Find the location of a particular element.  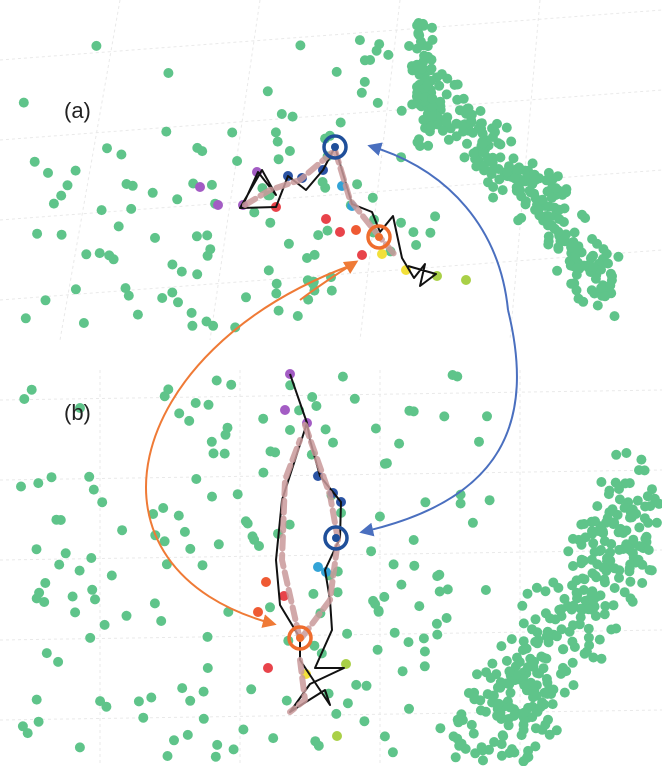

connector-orange-arrow is located at coordinates (249, 446).